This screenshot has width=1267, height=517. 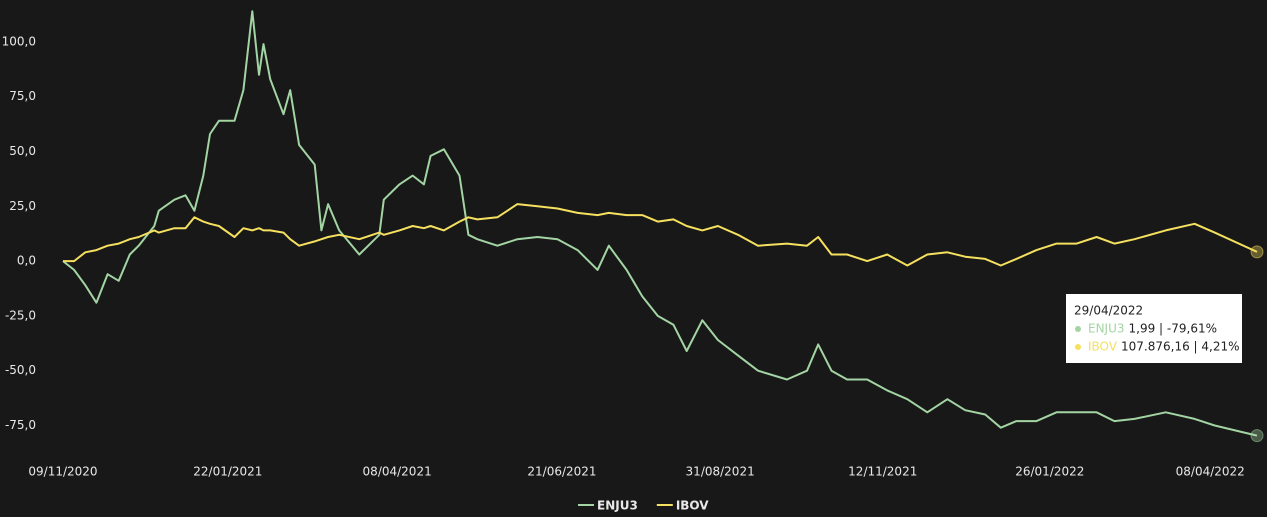 What do you see at coordinates (1106, 329) in the screenshot?
I see `tooltip-name: ENJU3` at bounding box center [1106, 329].